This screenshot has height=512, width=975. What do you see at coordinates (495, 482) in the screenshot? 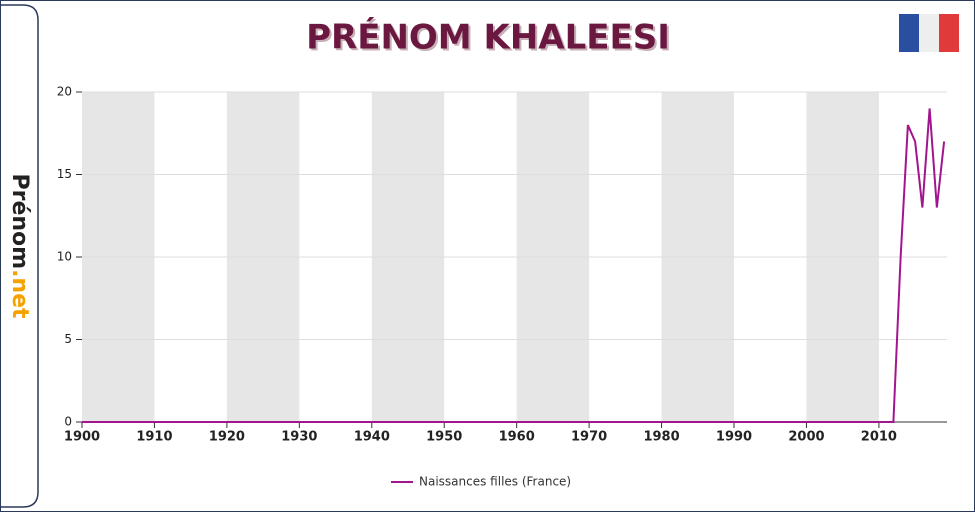
I see `legend-label: Naissances filles (France)` at bounding box center [495, 482].